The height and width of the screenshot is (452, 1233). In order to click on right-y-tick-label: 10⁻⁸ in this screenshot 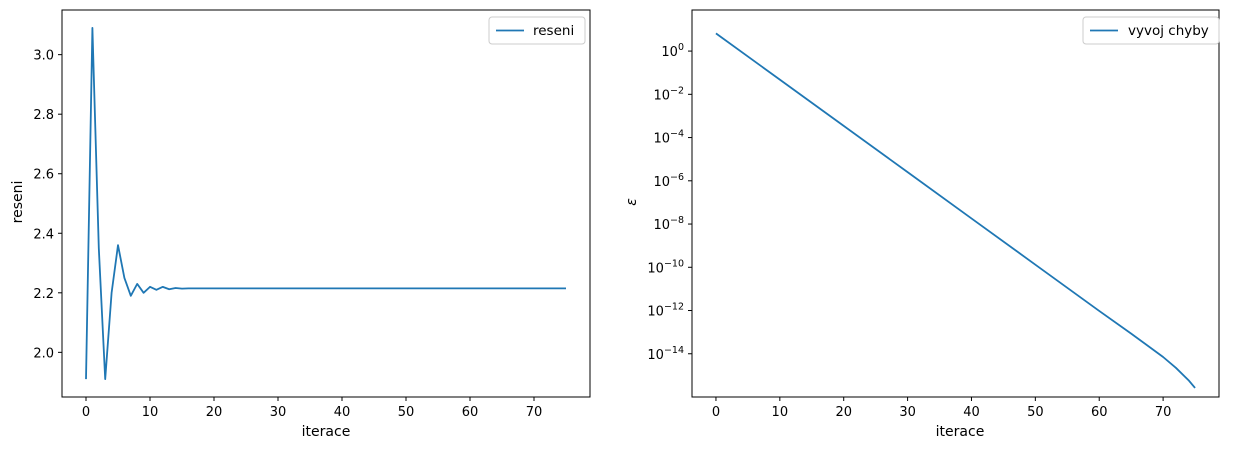, I will do `click(668, 224)`.